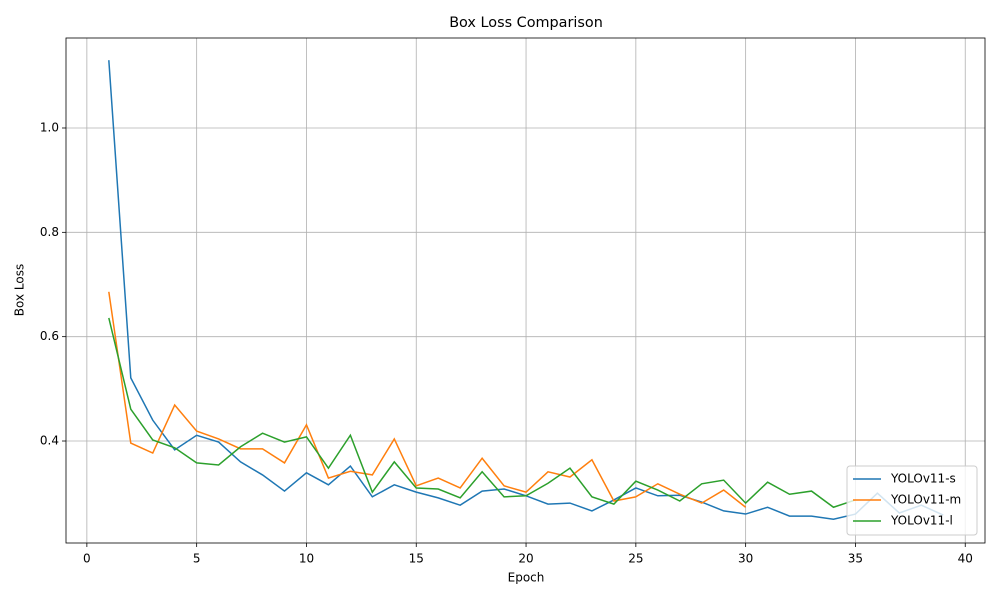 The width and height of the screenshot is (1000, 600). I want to click on legend-label: YOLOv11-m, so click(925, 500).